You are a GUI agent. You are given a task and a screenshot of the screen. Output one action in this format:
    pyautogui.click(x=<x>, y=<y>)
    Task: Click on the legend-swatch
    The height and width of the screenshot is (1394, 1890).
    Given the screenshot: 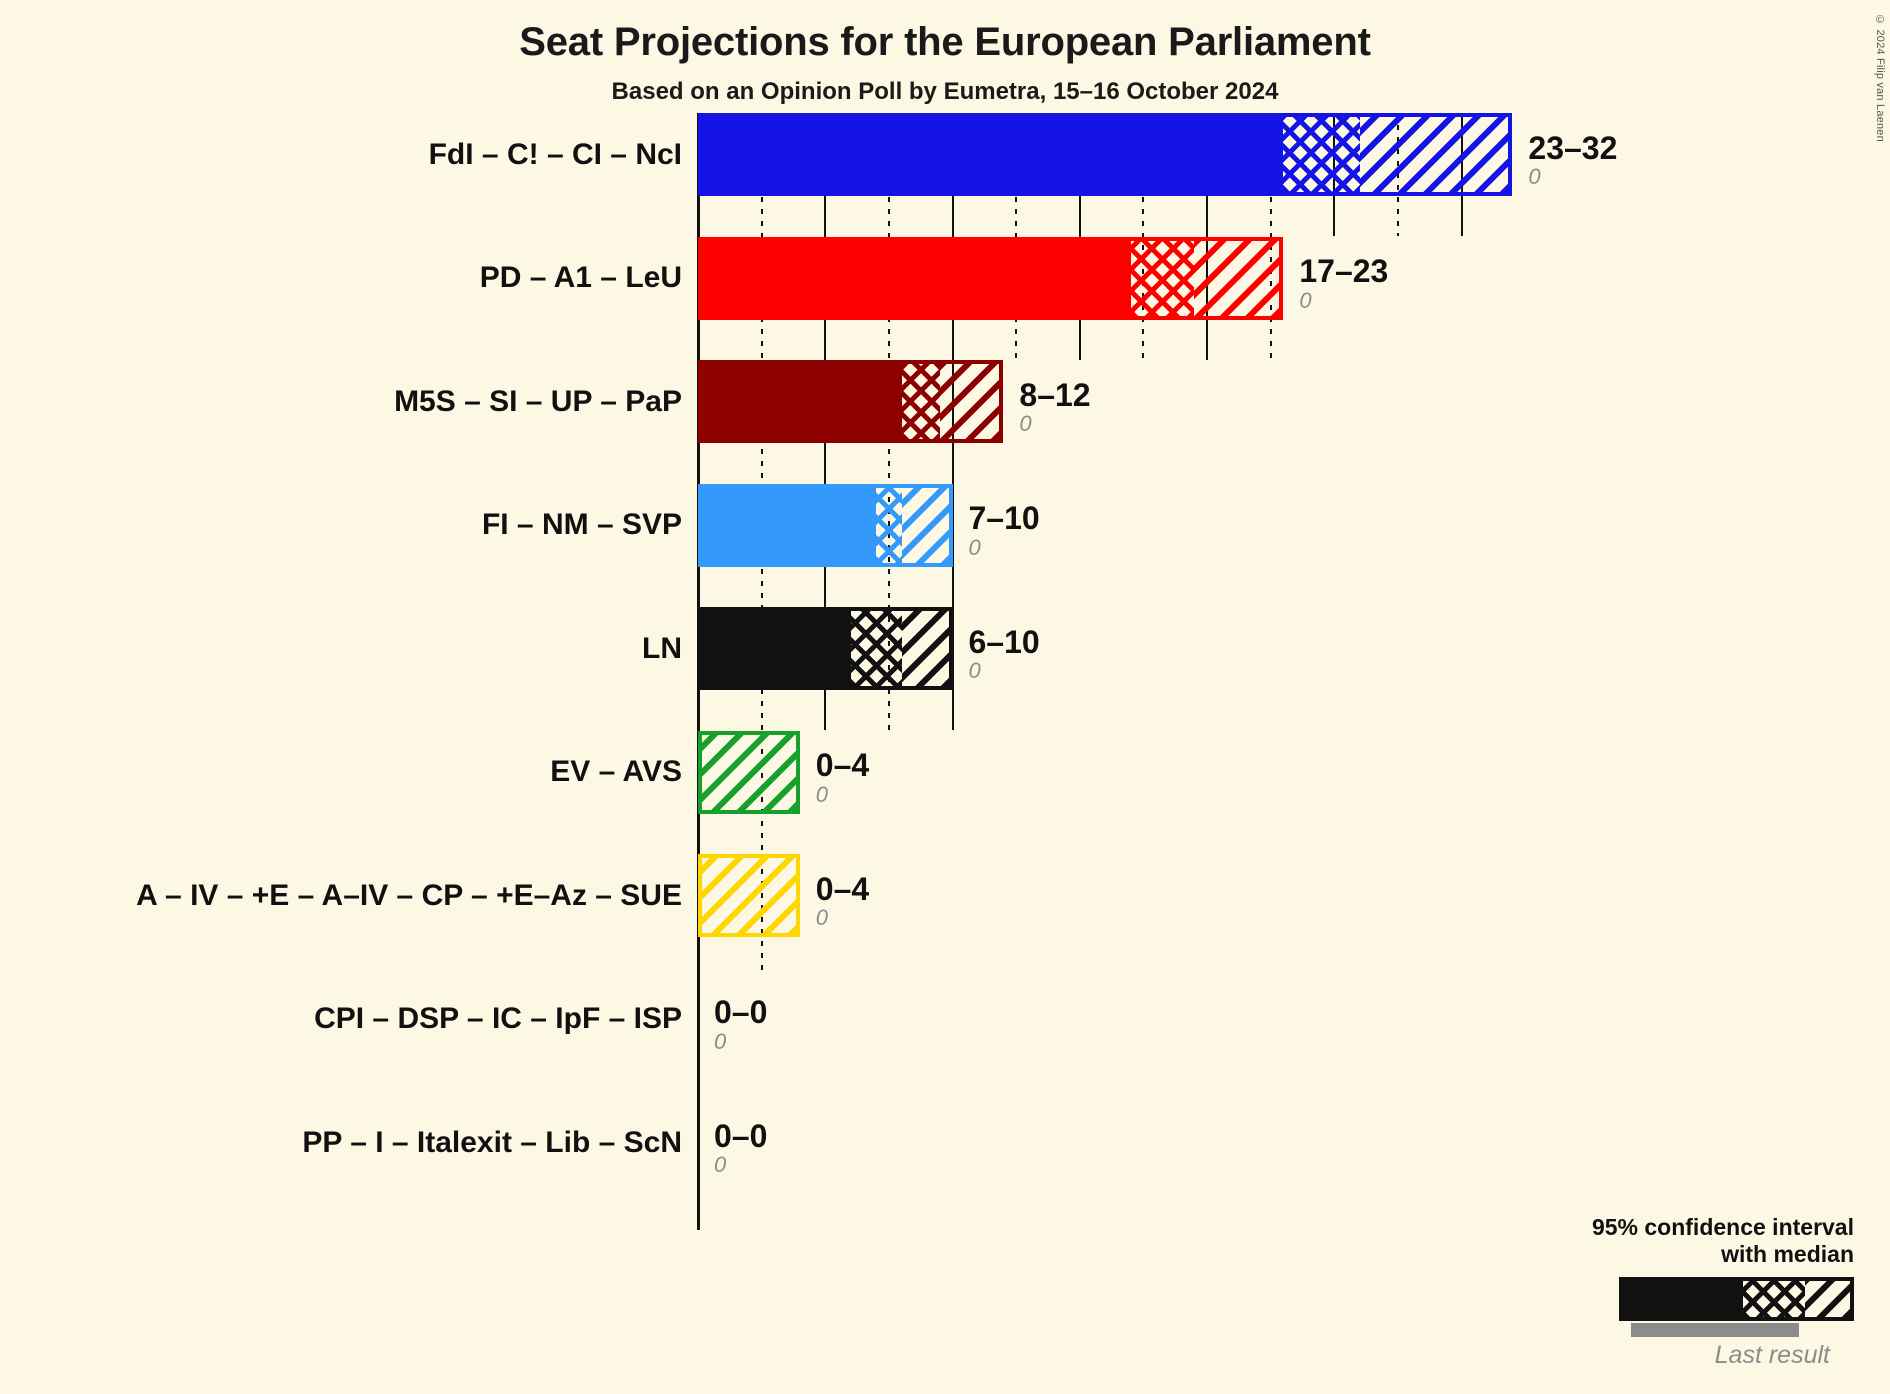 What is the action you would take?
    pyautogui.click(x=1736, y=1299)
    